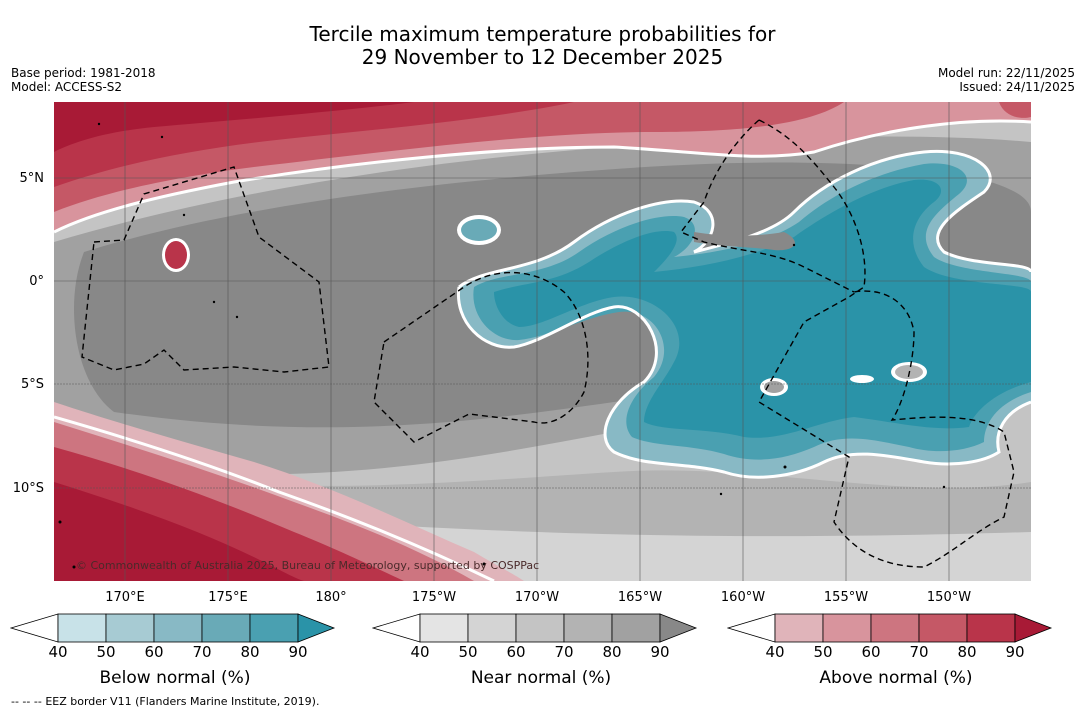 The image size is (1085, 713). Describe the element at coordinates (176, 255) in the screenshot. I see `red-blob` at that location.